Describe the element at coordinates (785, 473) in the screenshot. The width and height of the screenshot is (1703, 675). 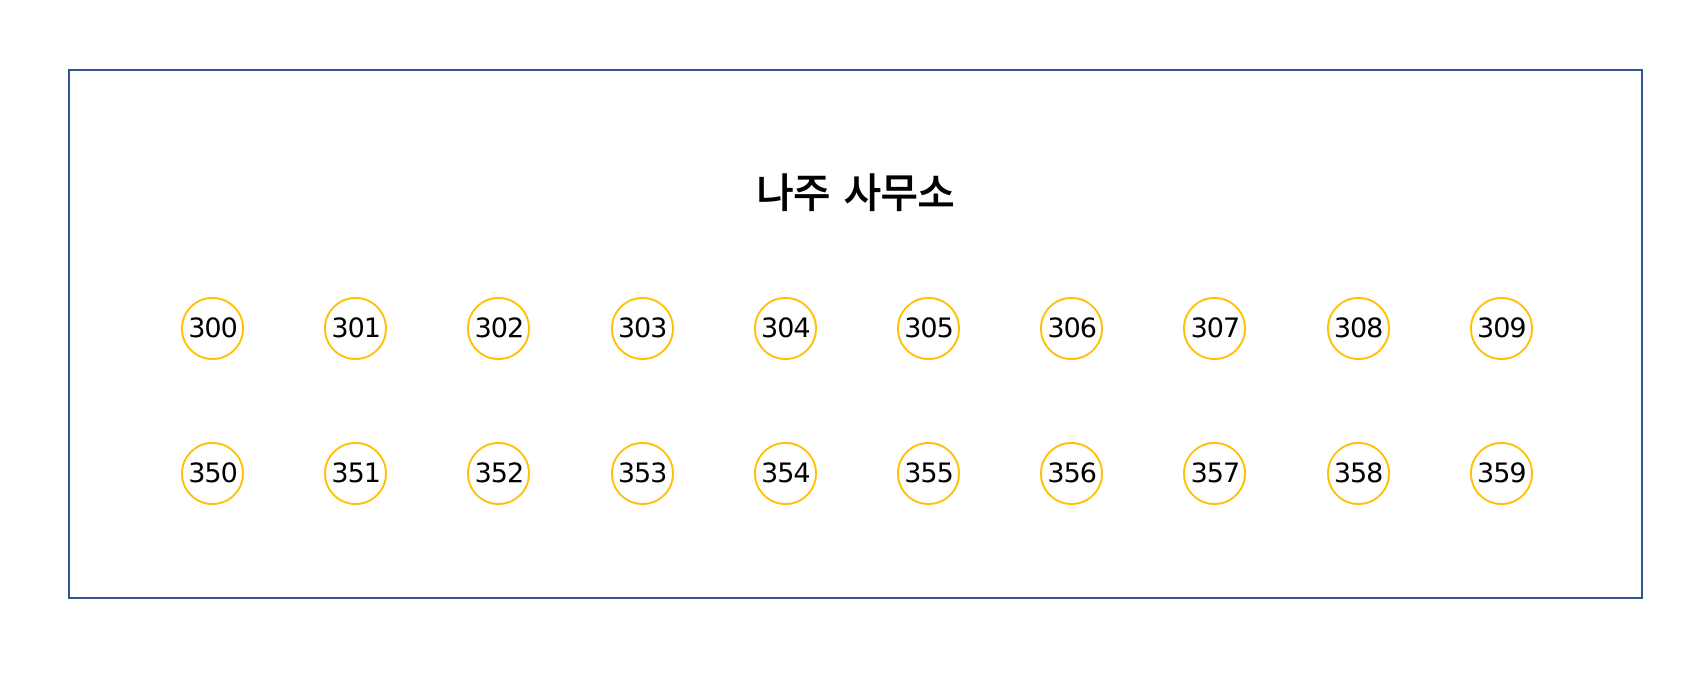
I see `seat-marker: 354` at that location.